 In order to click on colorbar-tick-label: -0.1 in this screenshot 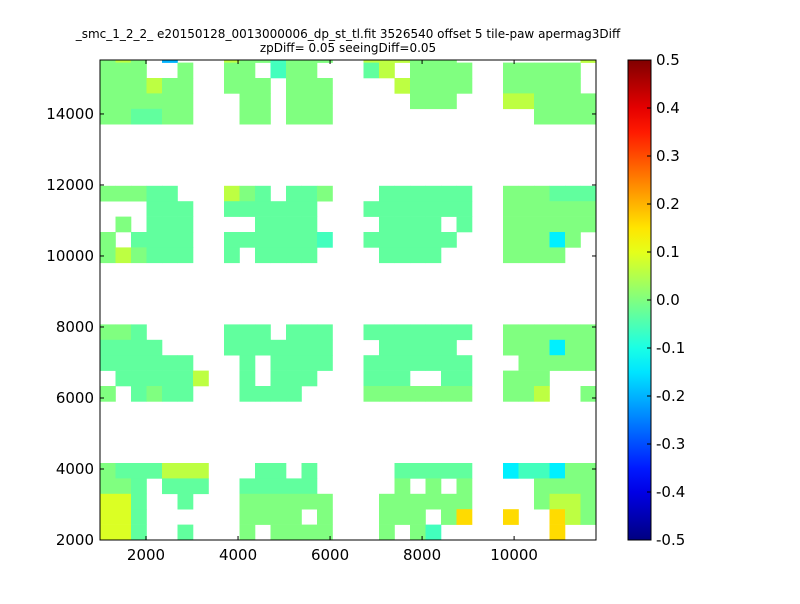, I will do `click(670, 348)`.